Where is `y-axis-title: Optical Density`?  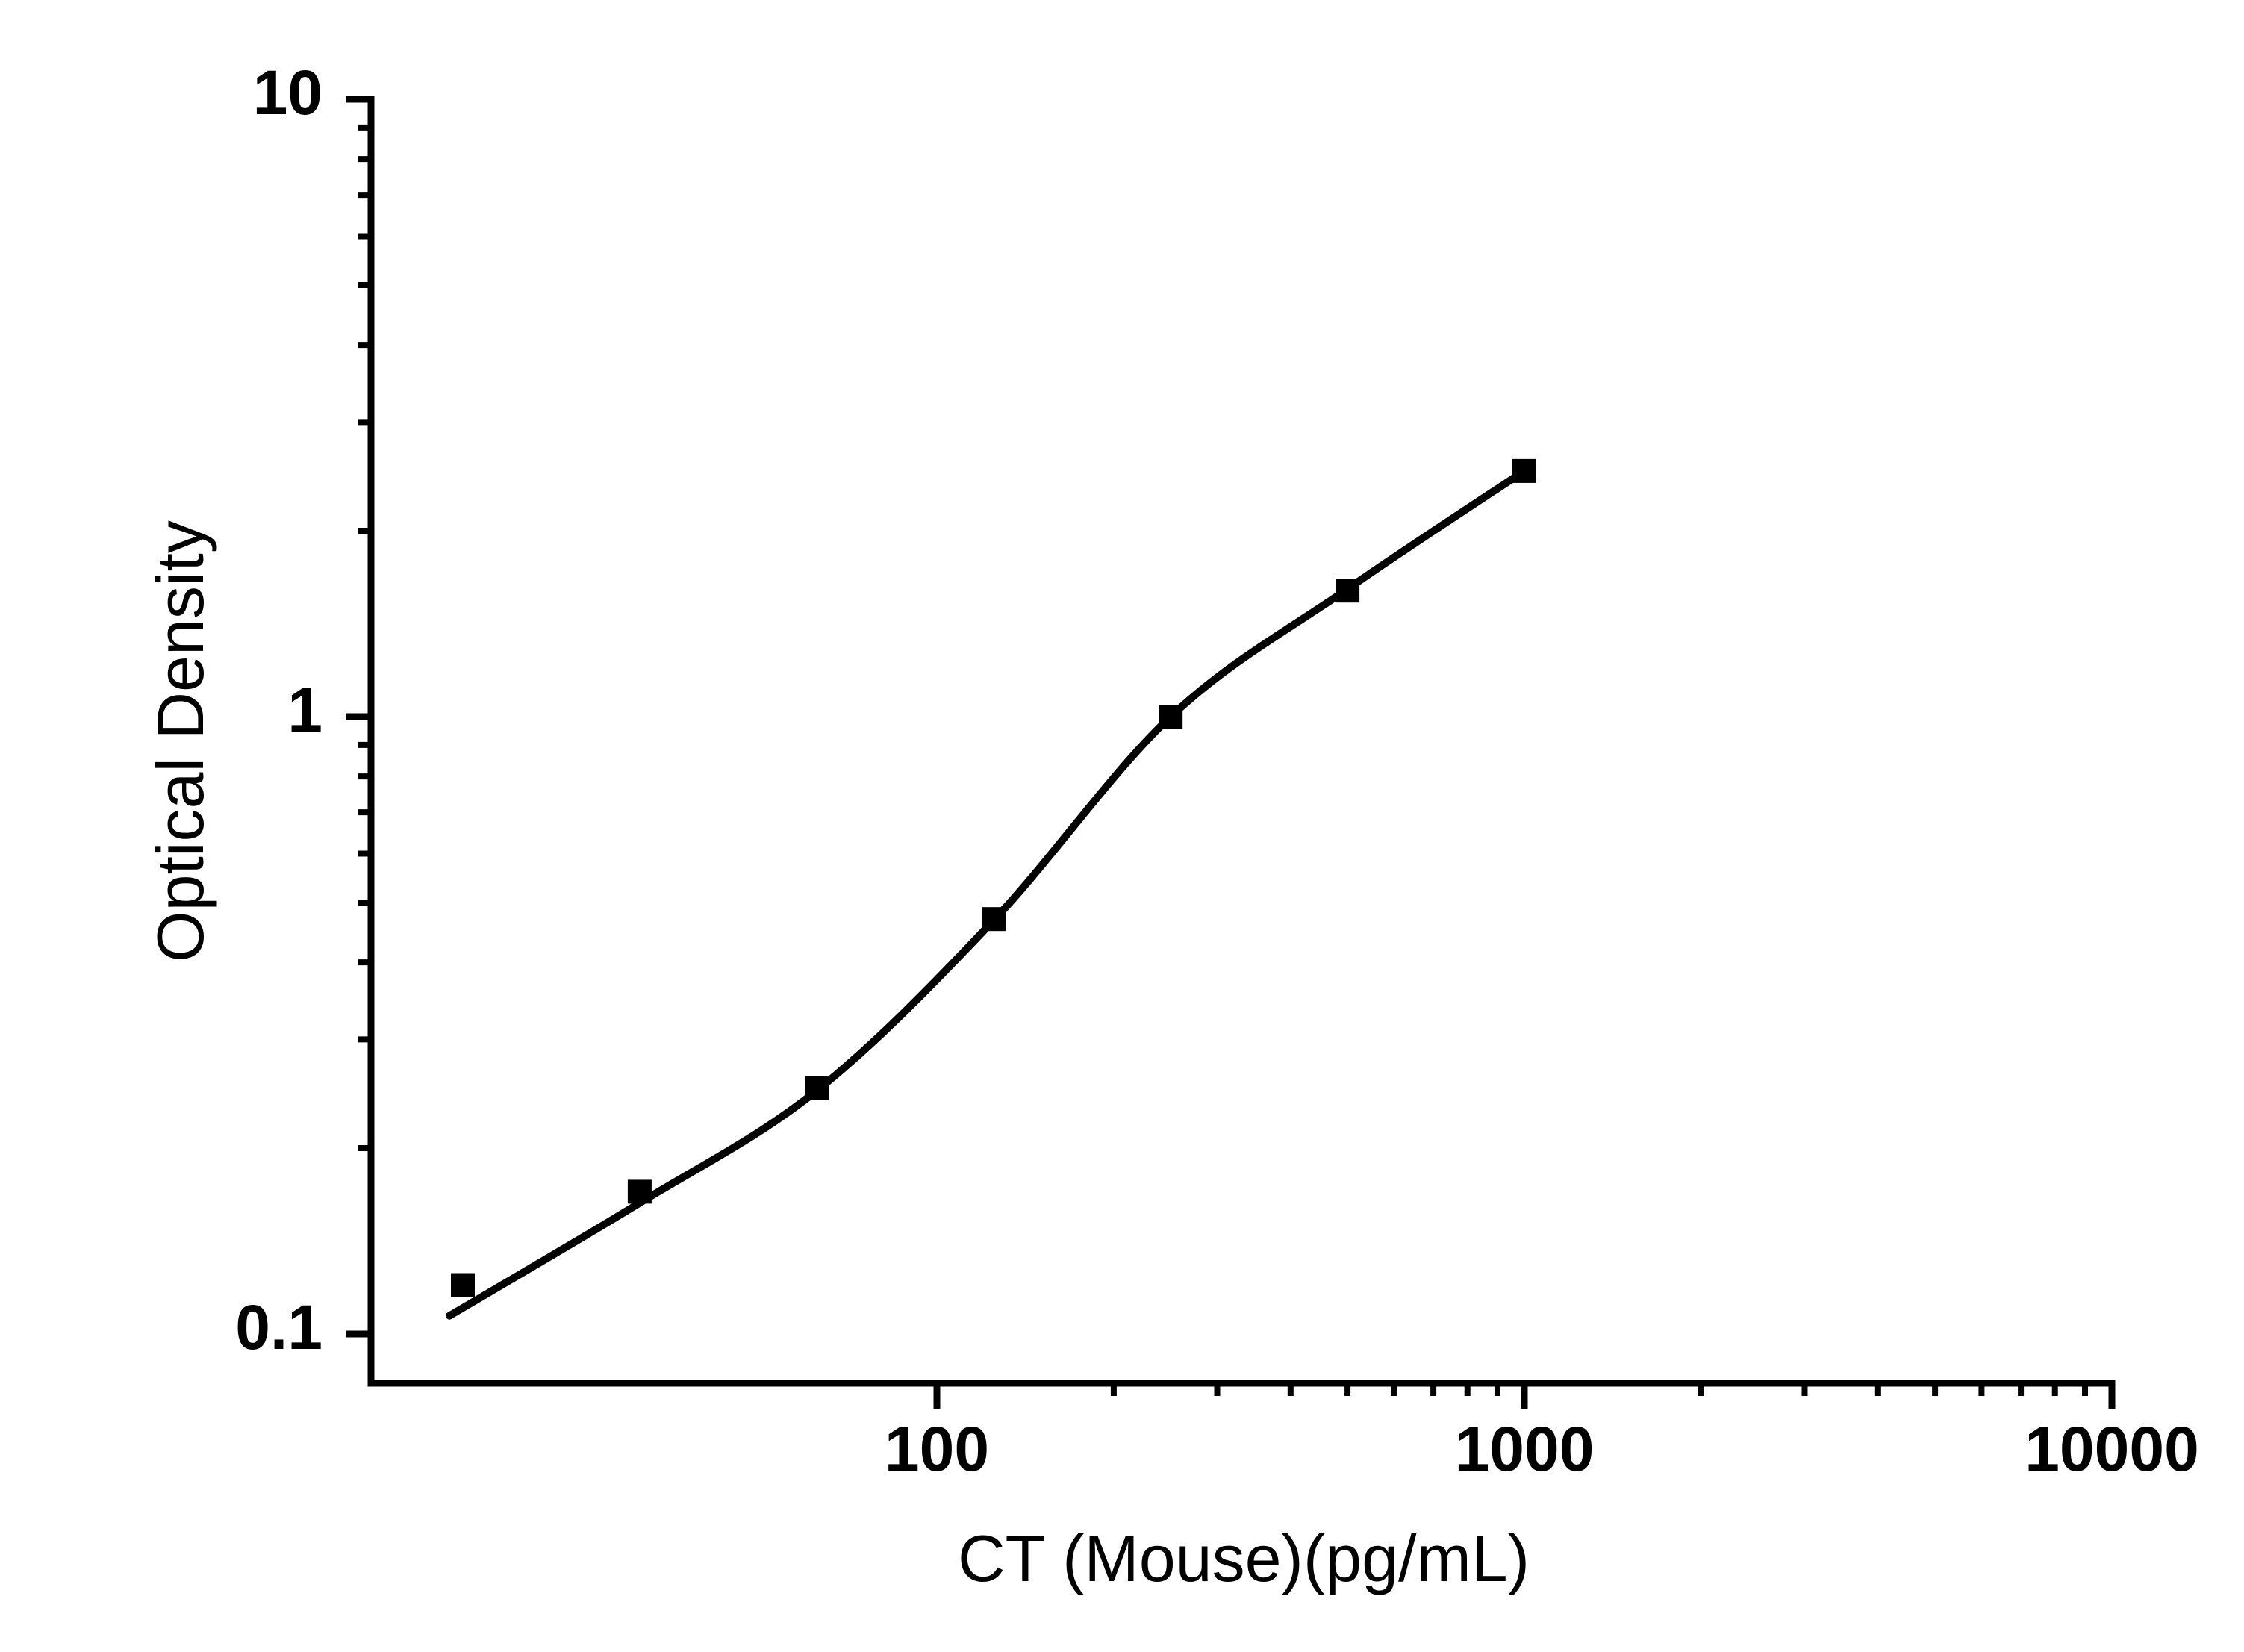 y-axis-title: Optical Density is located at coordinates (180, 741).